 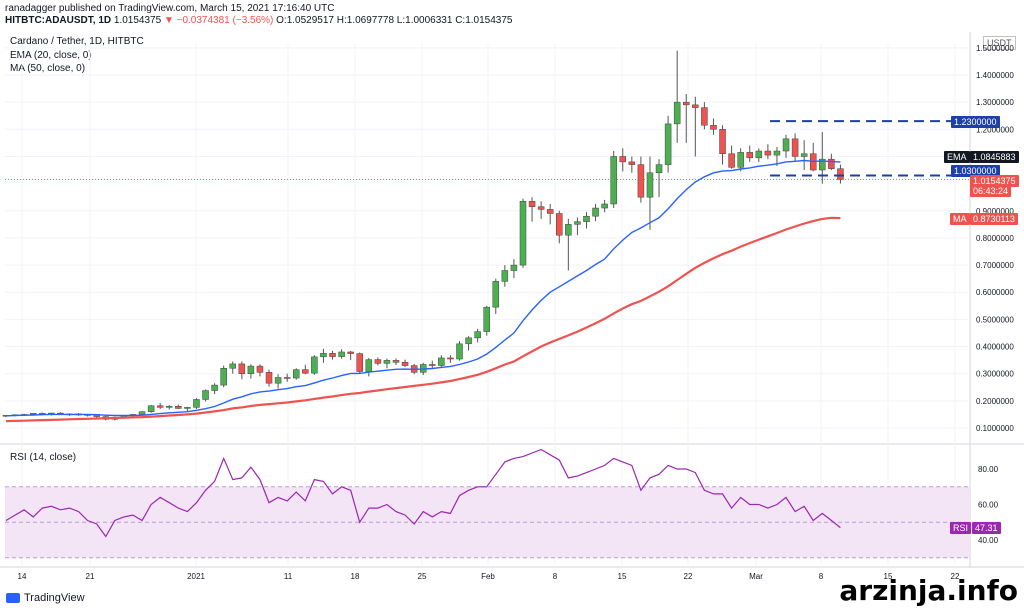 I want to click on price-tick-label: 0.1000000, so click(x=995, y=428).